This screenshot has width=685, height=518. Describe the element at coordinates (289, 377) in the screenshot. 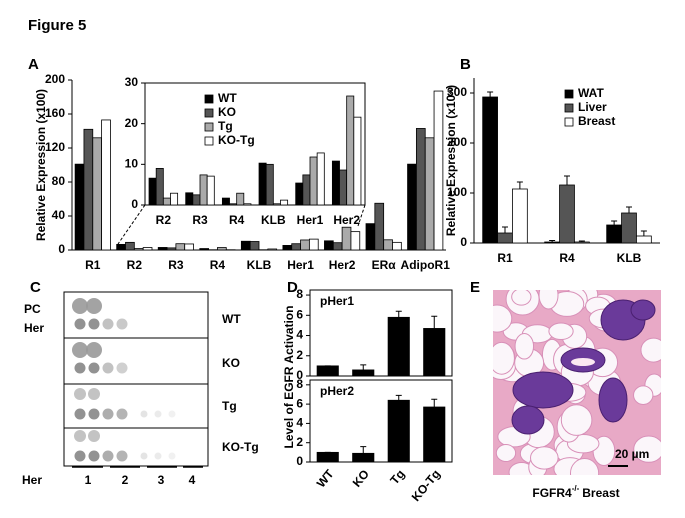

I see `y-axis-label: Level of EGFR Activation` at that location.